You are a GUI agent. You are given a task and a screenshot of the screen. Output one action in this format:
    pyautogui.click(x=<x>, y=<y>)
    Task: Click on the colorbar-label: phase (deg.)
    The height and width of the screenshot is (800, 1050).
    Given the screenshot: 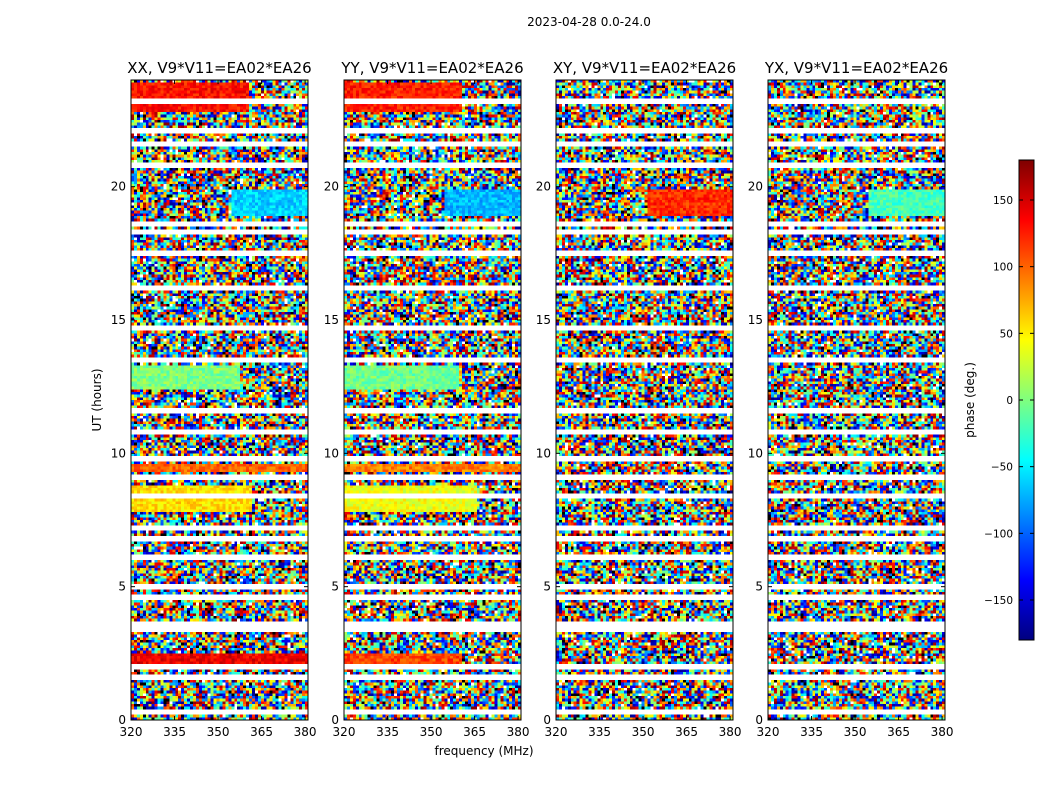 What is the action you would take?
    pyautogui.click(x=970, y=400)
    